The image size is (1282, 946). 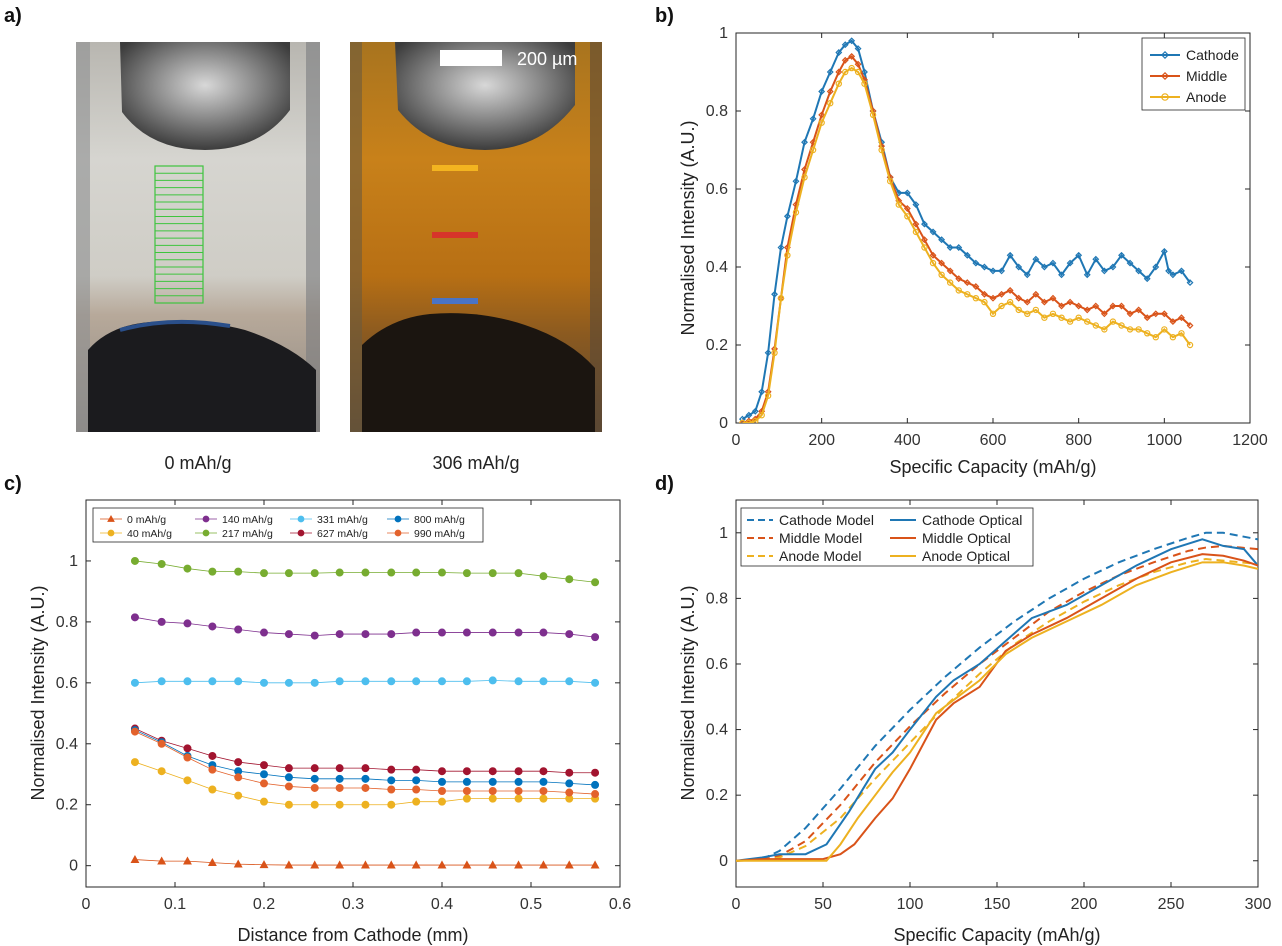 I want to click on legend-label-627-mah-g: 627 mAh/g, so click(x=342, y=534).